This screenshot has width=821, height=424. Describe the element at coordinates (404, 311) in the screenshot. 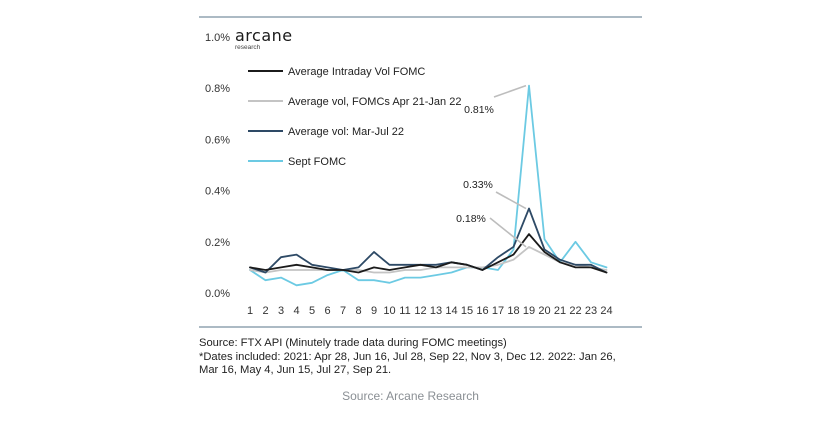

I see `x-tick-label: 11` at that location.